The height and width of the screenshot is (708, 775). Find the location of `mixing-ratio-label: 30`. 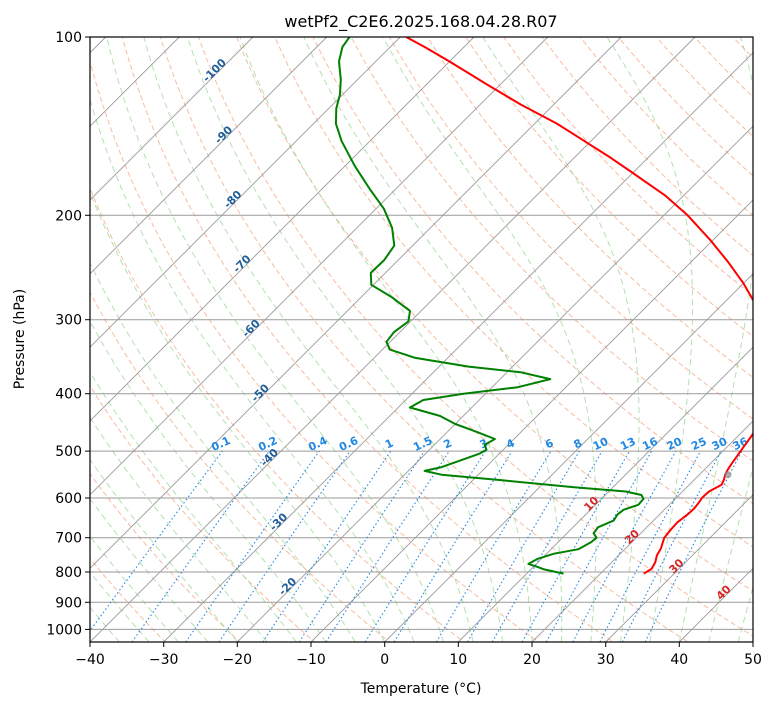

mixing-ratio-label: 30 is located at coordinates (720, 444).